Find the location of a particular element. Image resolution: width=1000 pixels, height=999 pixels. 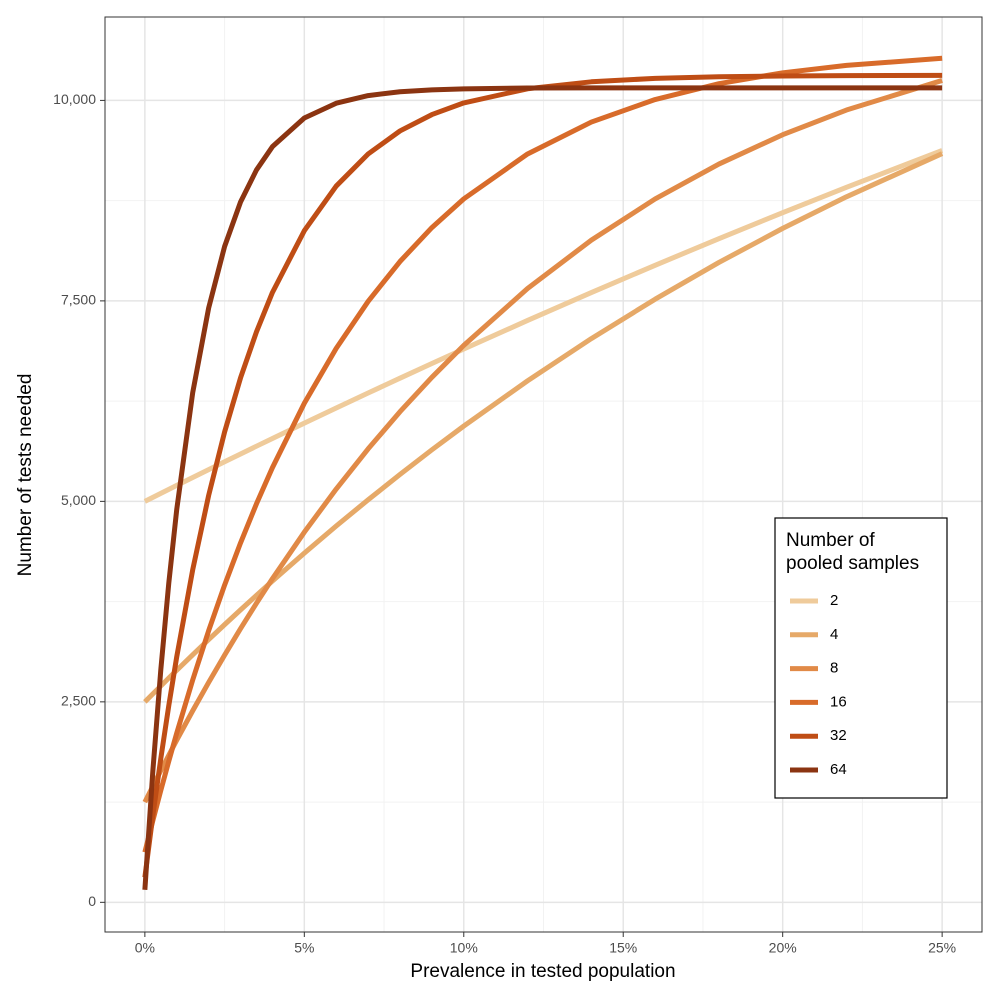

x-tick-label: 10% is located at coordinates (464, 948).